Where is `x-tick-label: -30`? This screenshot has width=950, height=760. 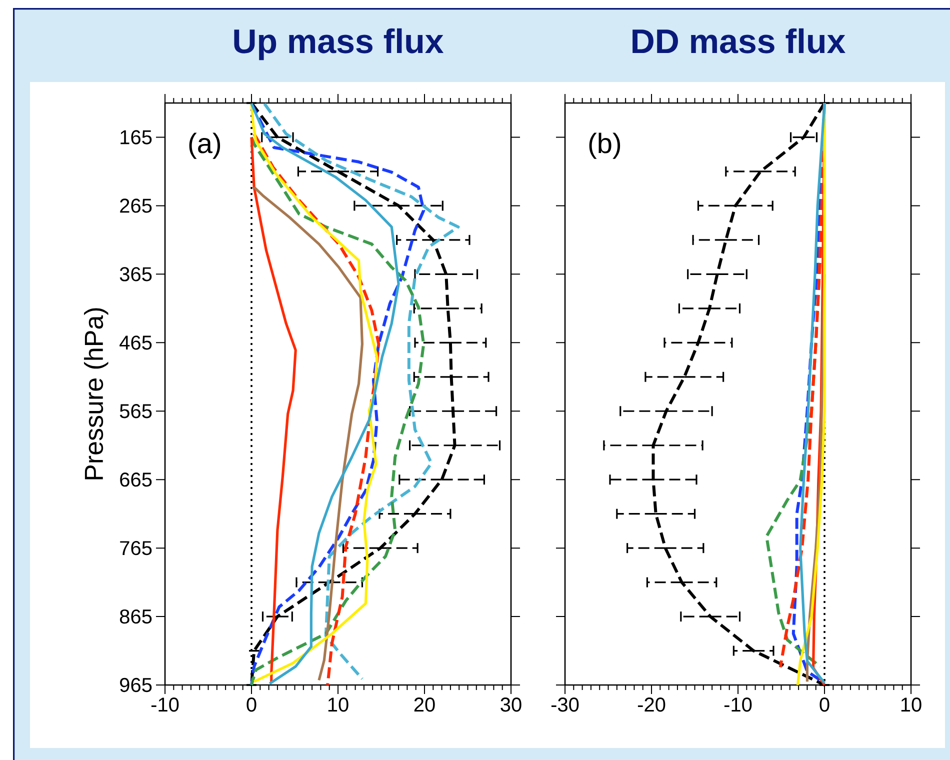
x-tick-label: -30 is located at coordinates (565, 705).